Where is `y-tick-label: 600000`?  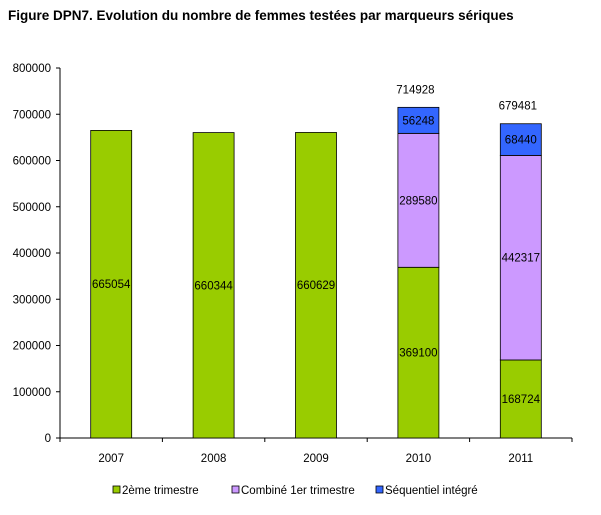 y-tick-label: 600000 is located at coordinates (32, 162).